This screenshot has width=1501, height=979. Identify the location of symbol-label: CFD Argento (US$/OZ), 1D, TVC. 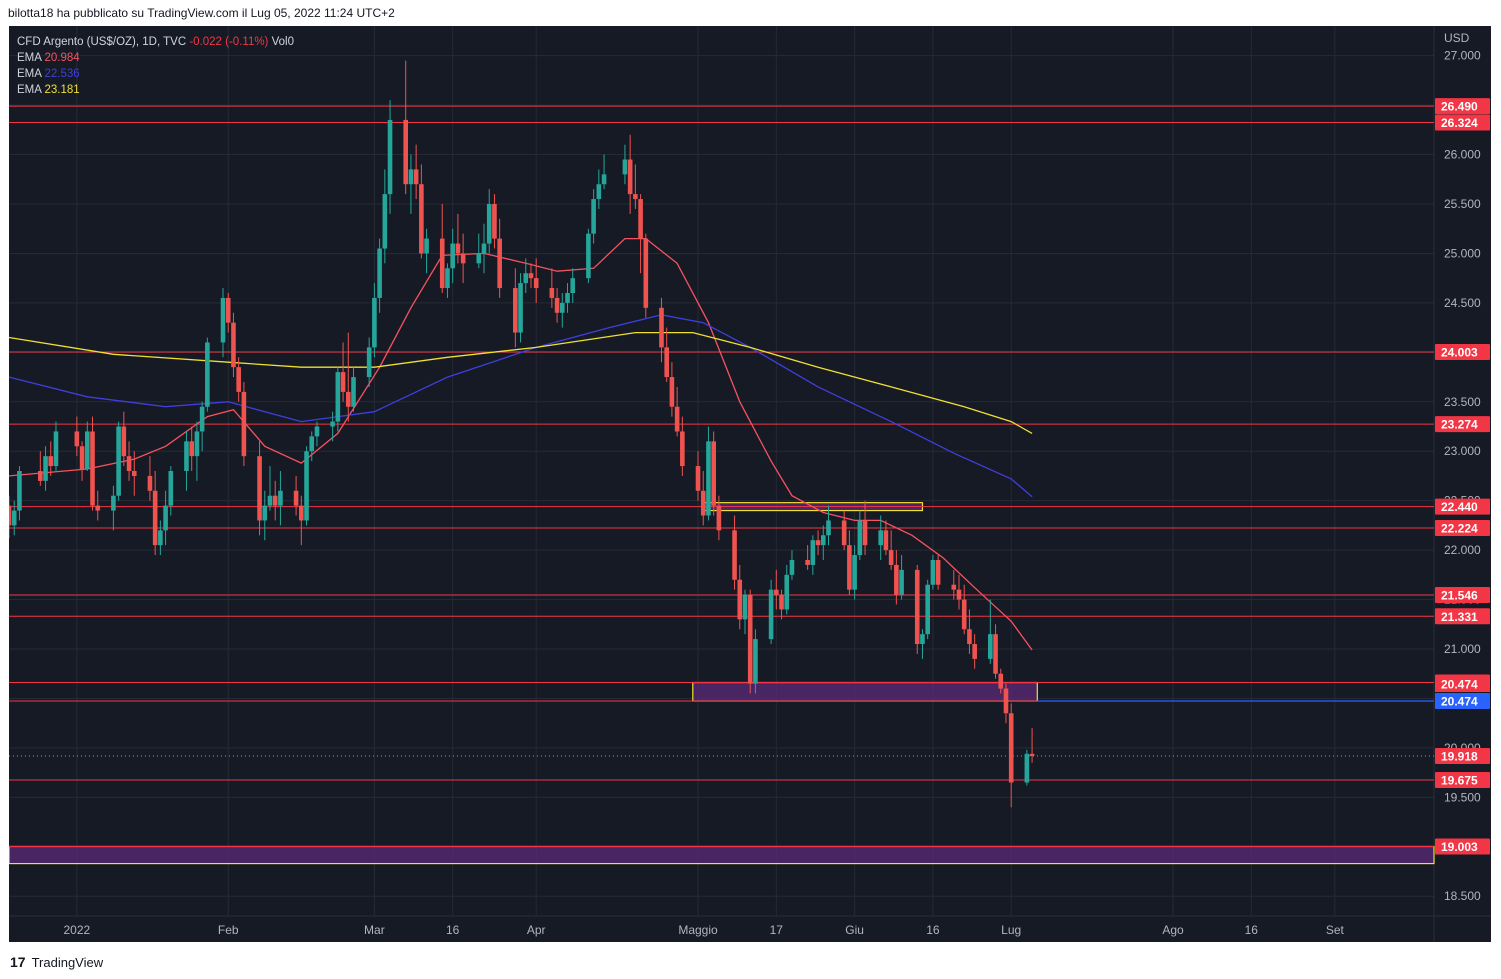
(102, 42).